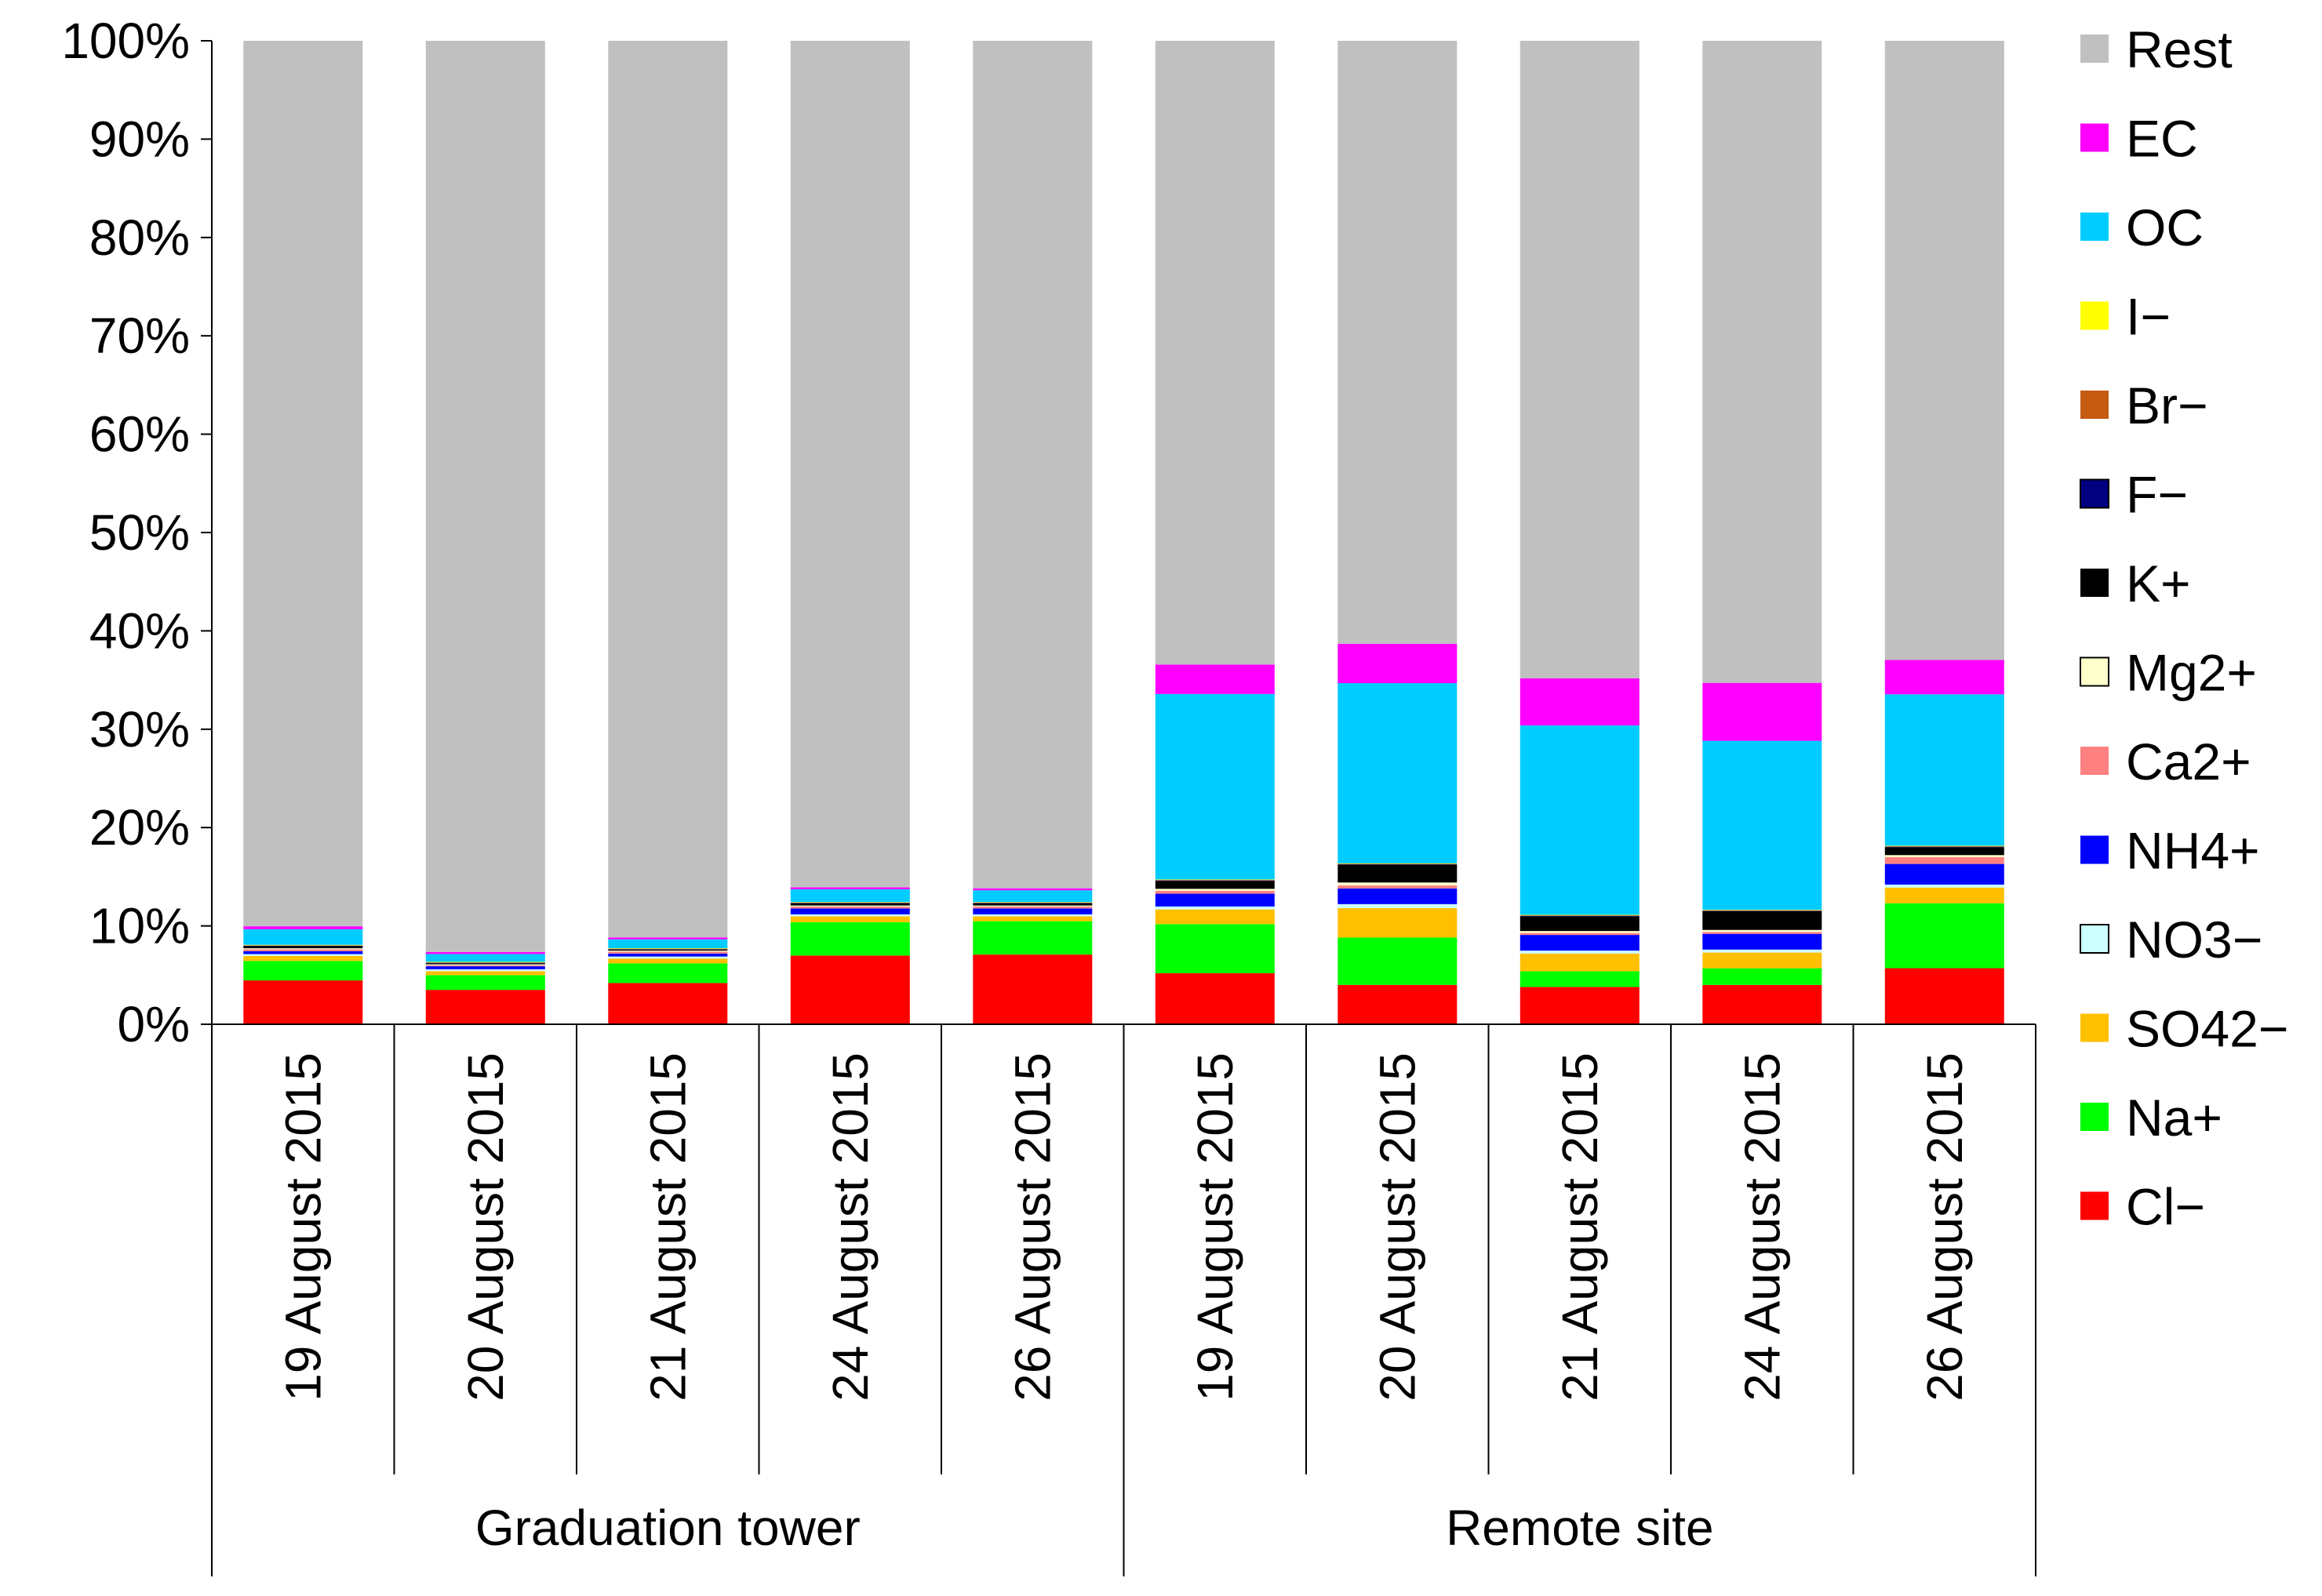 This screenshot has width=2322, height=1596. I want to click on y-tick-label: 60%, so click(140, 434).